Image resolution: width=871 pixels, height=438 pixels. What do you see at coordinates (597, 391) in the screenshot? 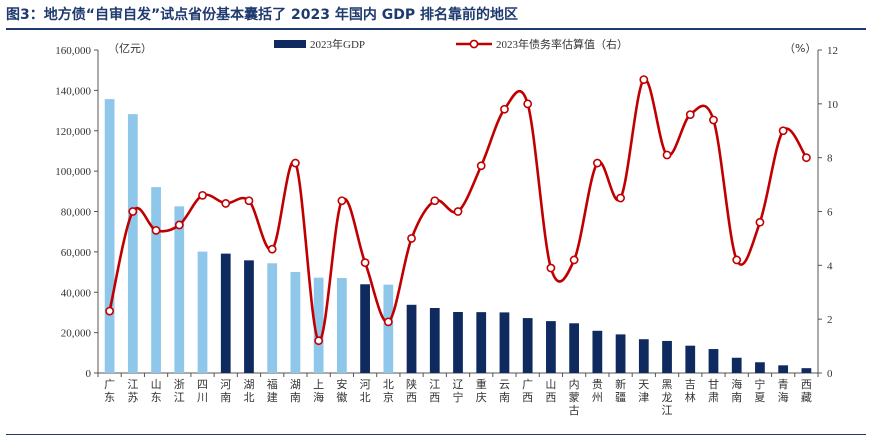
I see `category-label: 贵州` at bounding box center [597, 391].